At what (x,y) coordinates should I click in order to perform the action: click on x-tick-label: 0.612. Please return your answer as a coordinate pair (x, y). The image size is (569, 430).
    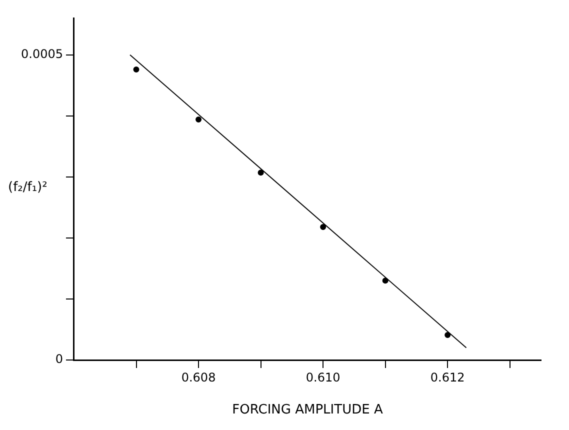
    Looking at the image, I should click on (447, 377).